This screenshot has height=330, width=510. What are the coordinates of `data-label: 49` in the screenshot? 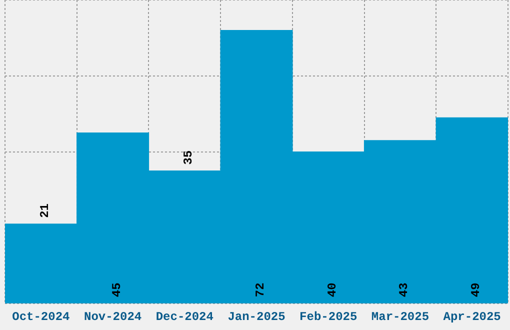 It's located at (476, 290).